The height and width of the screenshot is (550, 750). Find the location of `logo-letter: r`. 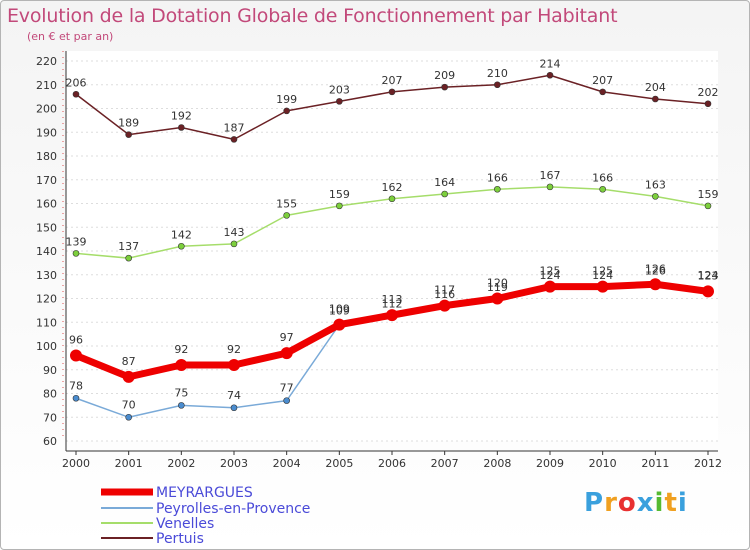

logo-letter: r is located at coordinates (611, 503).